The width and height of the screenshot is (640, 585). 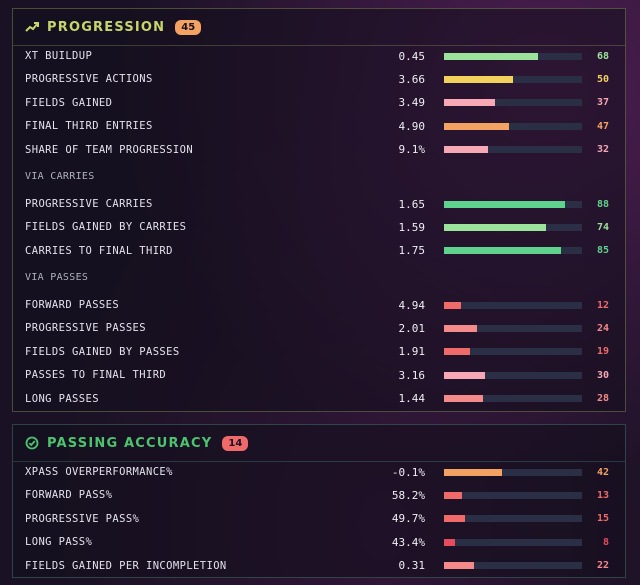 I want to click on stat-value: 43.4%, so click(x=408, y=542).